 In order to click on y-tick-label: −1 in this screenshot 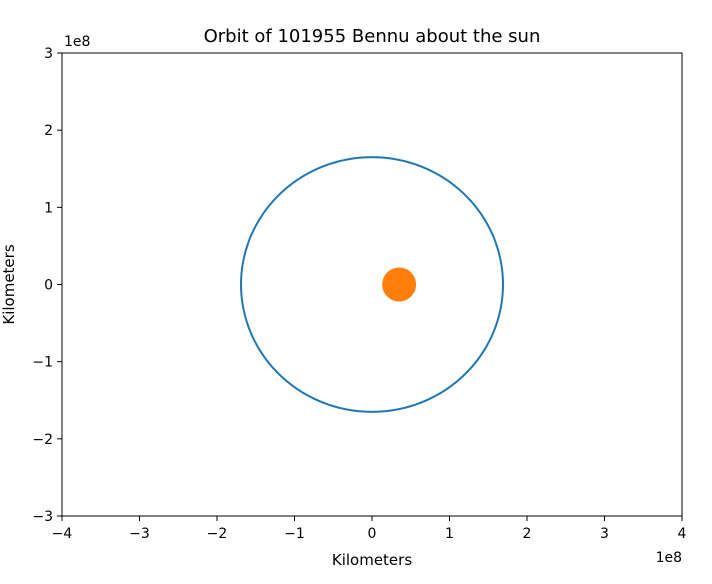, I will do `click(42, 363)`.